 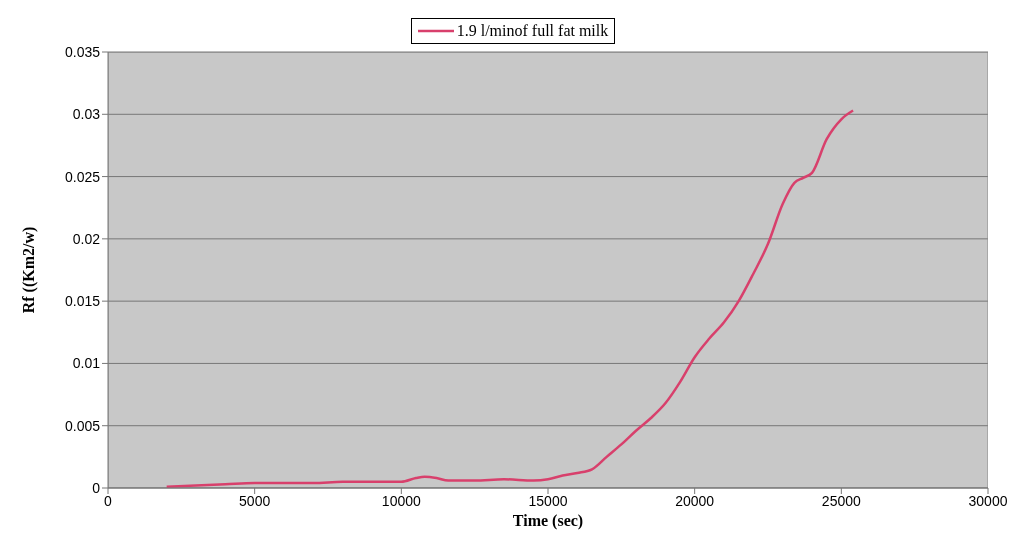 What do you see at coordinates (255, 500) in the screenshot?
I see `x-tick-label: 5000` at bounding box center [255, 500].